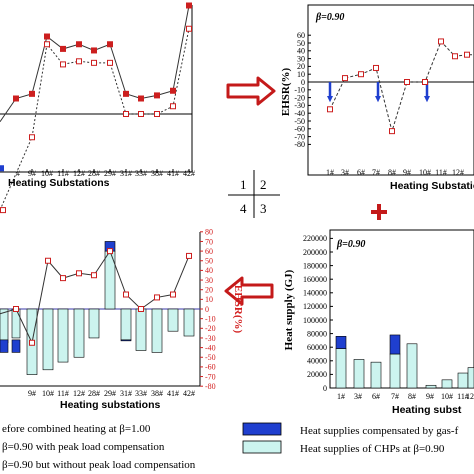 Image resolution: width=474 pixels, height=474 pixels. Describe the element at coordinates (299, 136) in the screenshot. I see `panel2-y-tick-label: -70` at that location.